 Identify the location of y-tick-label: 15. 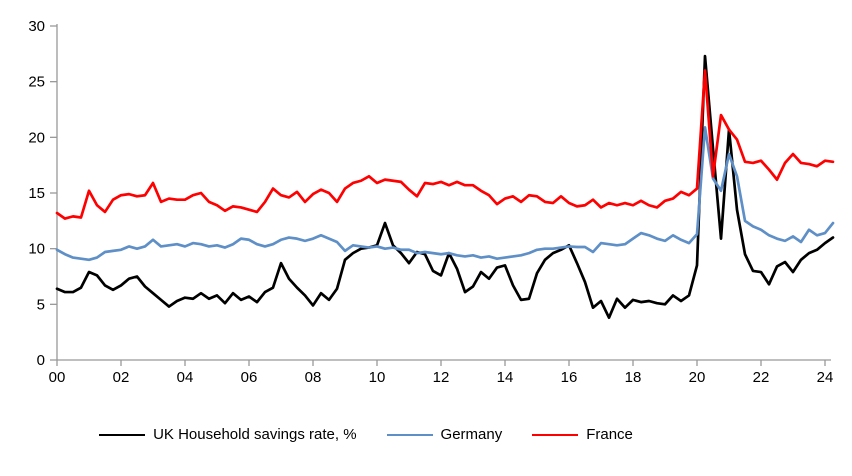
(36, 193).